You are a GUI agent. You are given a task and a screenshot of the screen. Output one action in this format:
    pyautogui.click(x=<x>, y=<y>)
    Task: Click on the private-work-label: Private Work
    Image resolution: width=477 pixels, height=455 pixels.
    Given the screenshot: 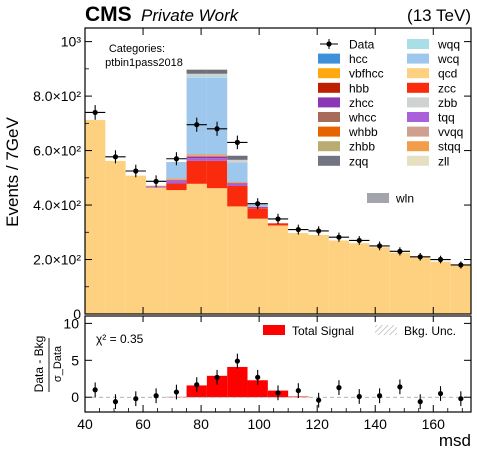 What is the action you would take?
    pyautogui.click(x=190, y=15)
    